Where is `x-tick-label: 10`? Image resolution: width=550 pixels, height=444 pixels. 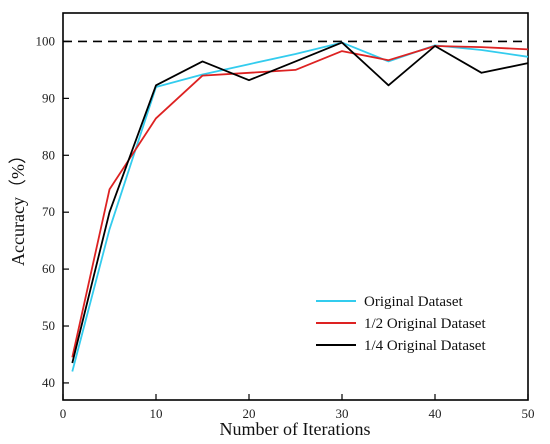
x-tick-label: 10 is located at coordinates (156, 413).